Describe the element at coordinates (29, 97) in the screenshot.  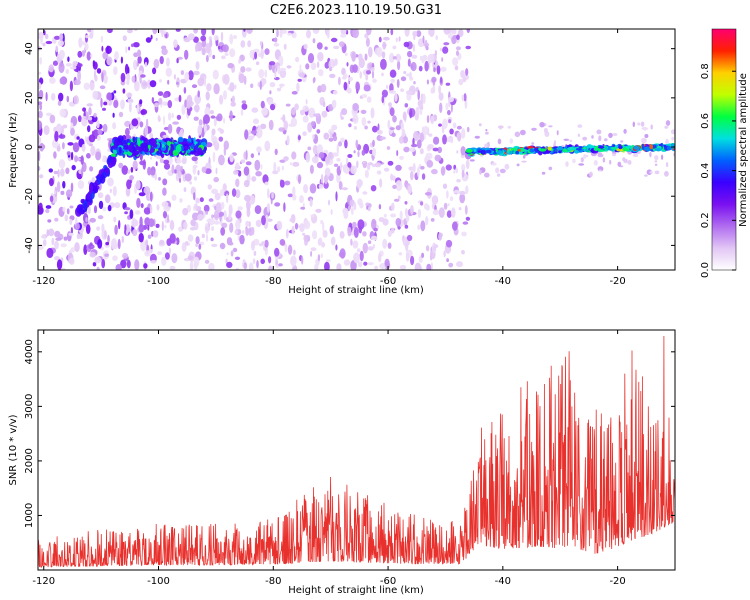
I see `y-tick-label: 20` at that location.